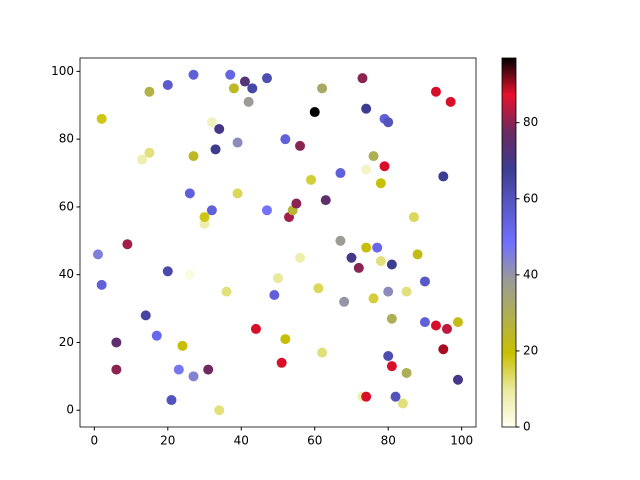 This screenshot has width=640, height=480. Describe the element at coordinates (530, 274) in the screenshot. I see `colorbar-tick-label: 40` at that location.